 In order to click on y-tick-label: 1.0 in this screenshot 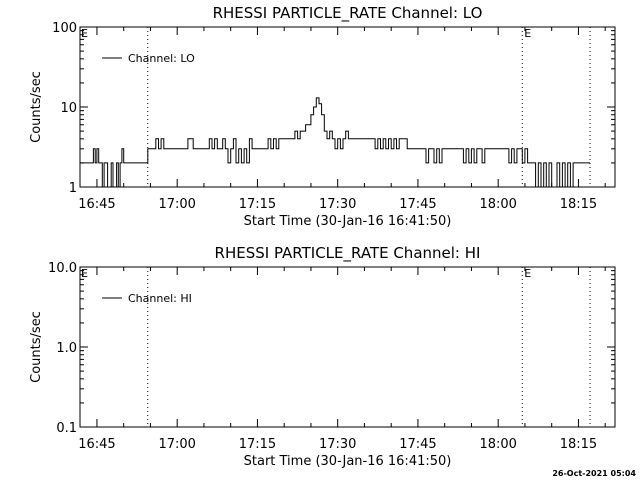, I will do `click(66, 348)`.